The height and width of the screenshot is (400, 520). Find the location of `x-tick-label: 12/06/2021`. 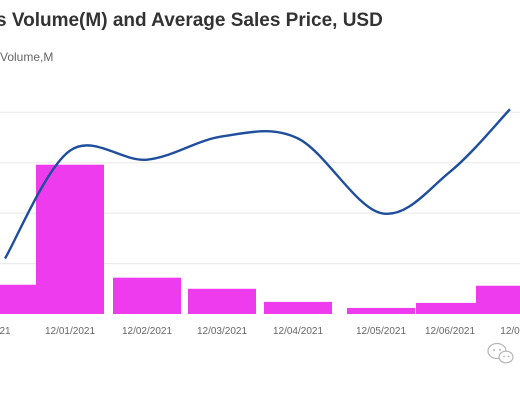

x-tick-label: 12/06/2021 is located at coordinates (450, 331).